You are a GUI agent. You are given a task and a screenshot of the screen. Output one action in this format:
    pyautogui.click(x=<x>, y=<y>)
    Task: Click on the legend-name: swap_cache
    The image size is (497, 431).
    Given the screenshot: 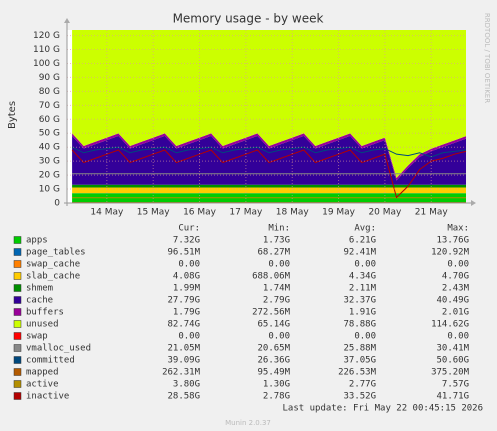 What is the action you would take?
    pyautogui.click(x=53, y=265)
    